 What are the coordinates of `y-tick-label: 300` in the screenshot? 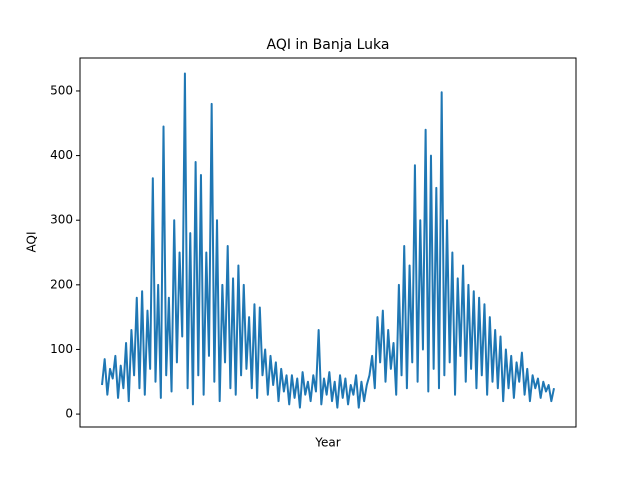 It's located at (61, 220).